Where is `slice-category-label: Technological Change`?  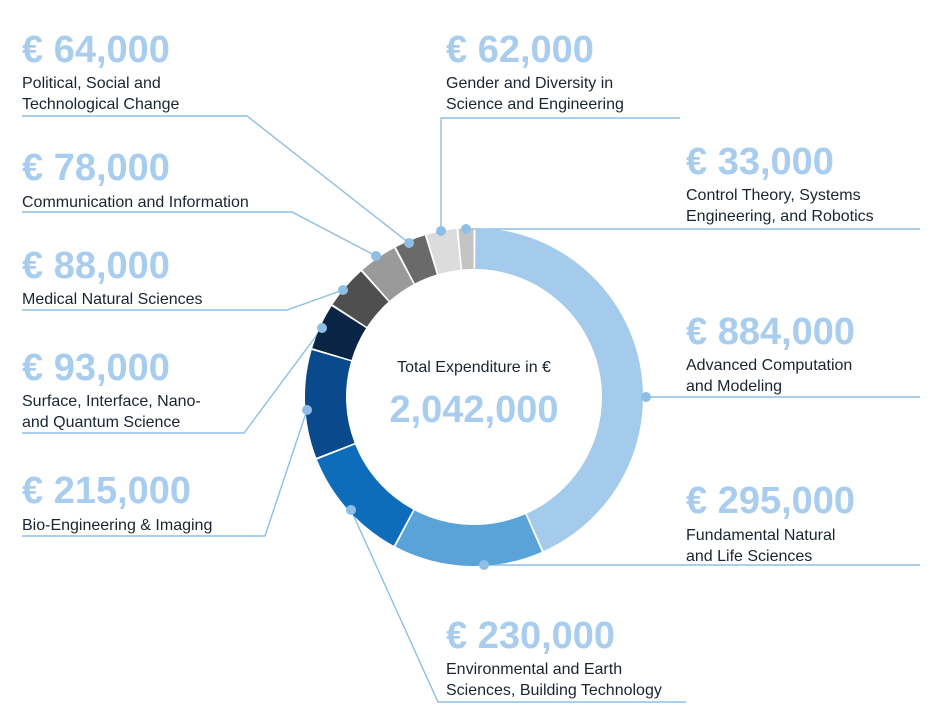
slice-category-label: Technological Change is located at coordinates (101, 104).